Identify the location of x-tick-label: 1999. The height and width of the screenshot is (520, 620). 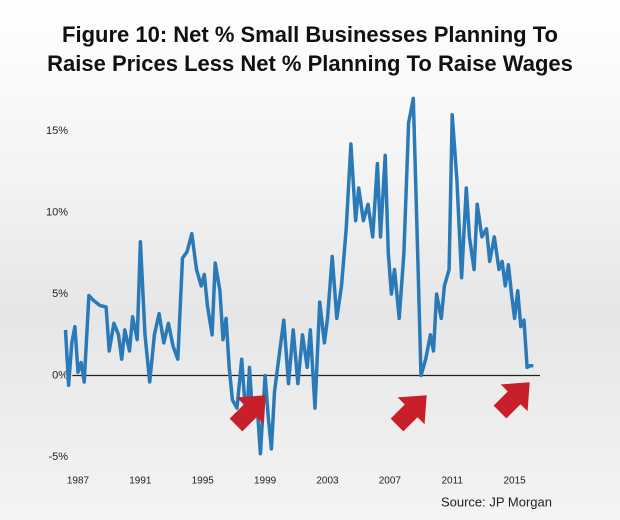
(265, 481).